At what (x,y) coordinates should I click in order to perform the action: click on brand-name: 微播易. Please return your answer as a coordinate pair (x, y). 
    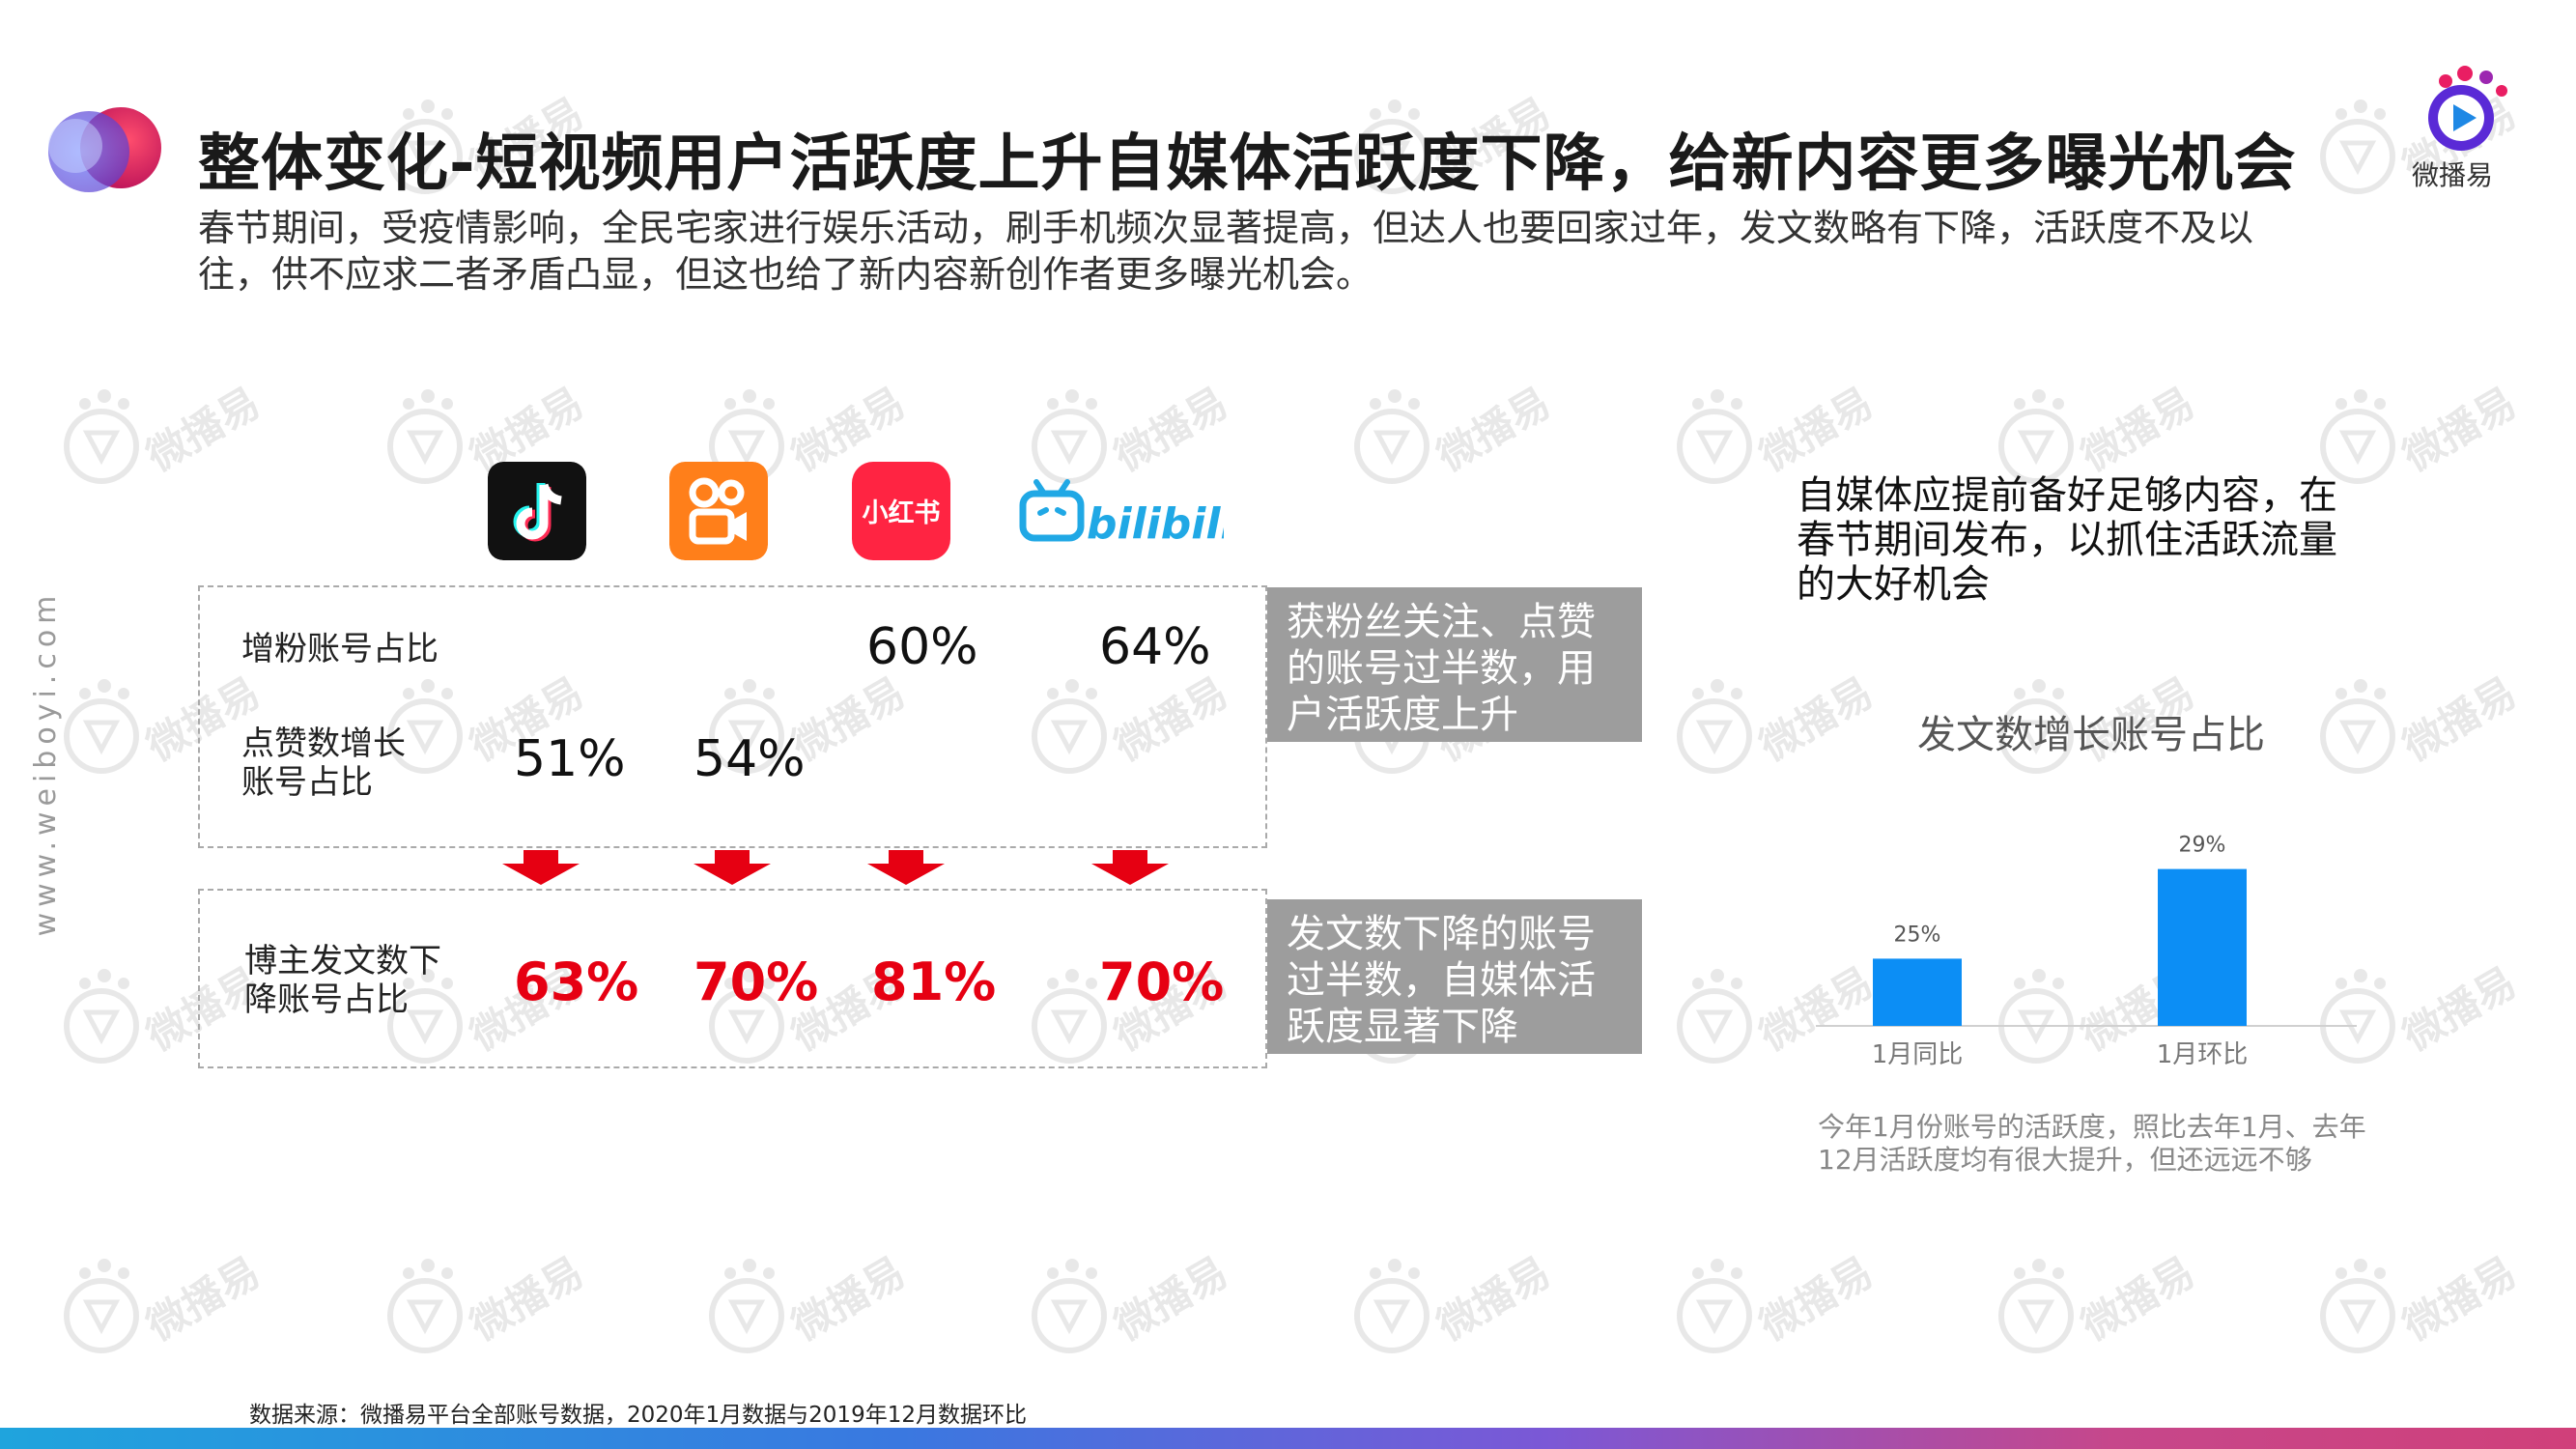
    Looking at the image, I should click on (2453, 175).